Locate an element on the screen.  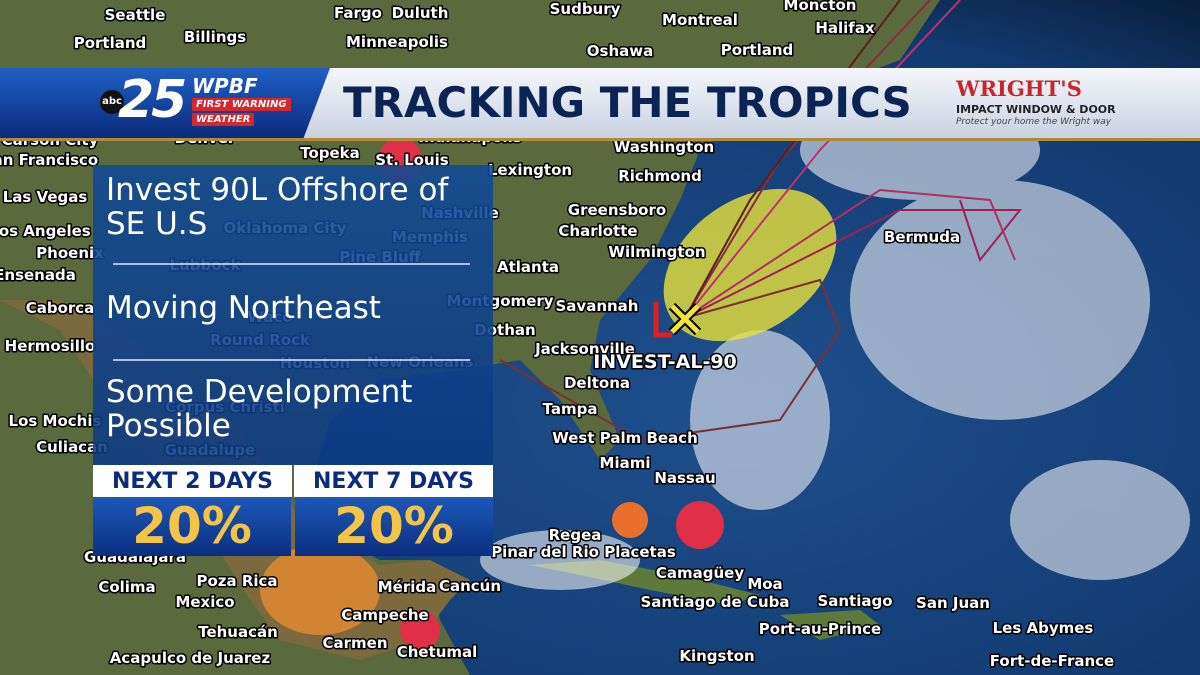
city-label: Les Abymes is located at coordinates (1043, 628).